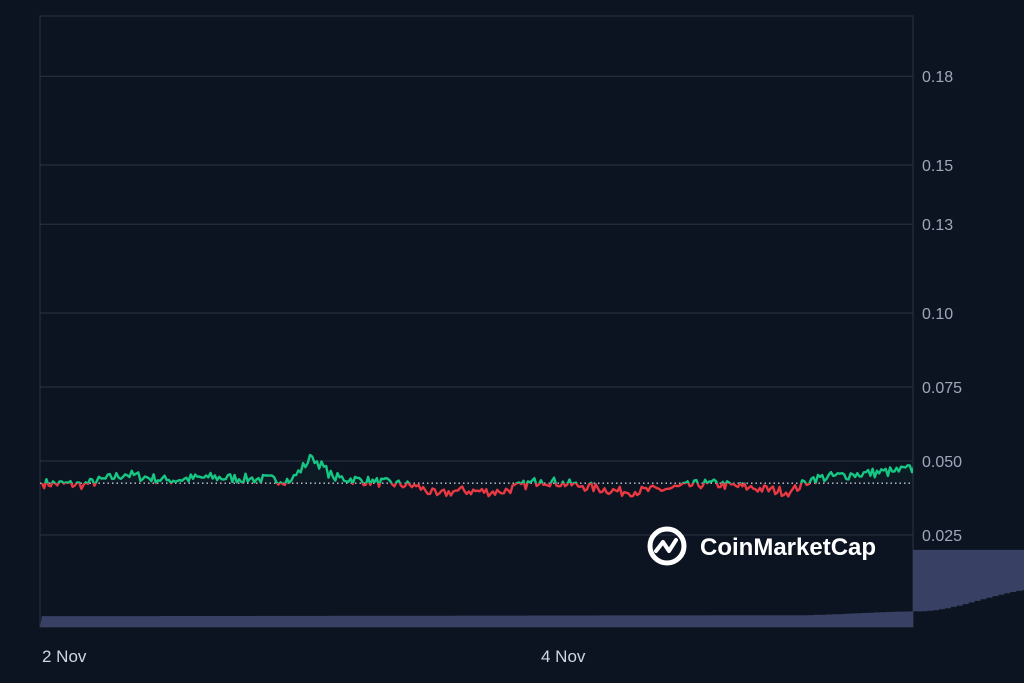 The height and width of the screenshot is (683, 1024). I want to click on x-tick-label: 4 Nov, so click(563, 656).